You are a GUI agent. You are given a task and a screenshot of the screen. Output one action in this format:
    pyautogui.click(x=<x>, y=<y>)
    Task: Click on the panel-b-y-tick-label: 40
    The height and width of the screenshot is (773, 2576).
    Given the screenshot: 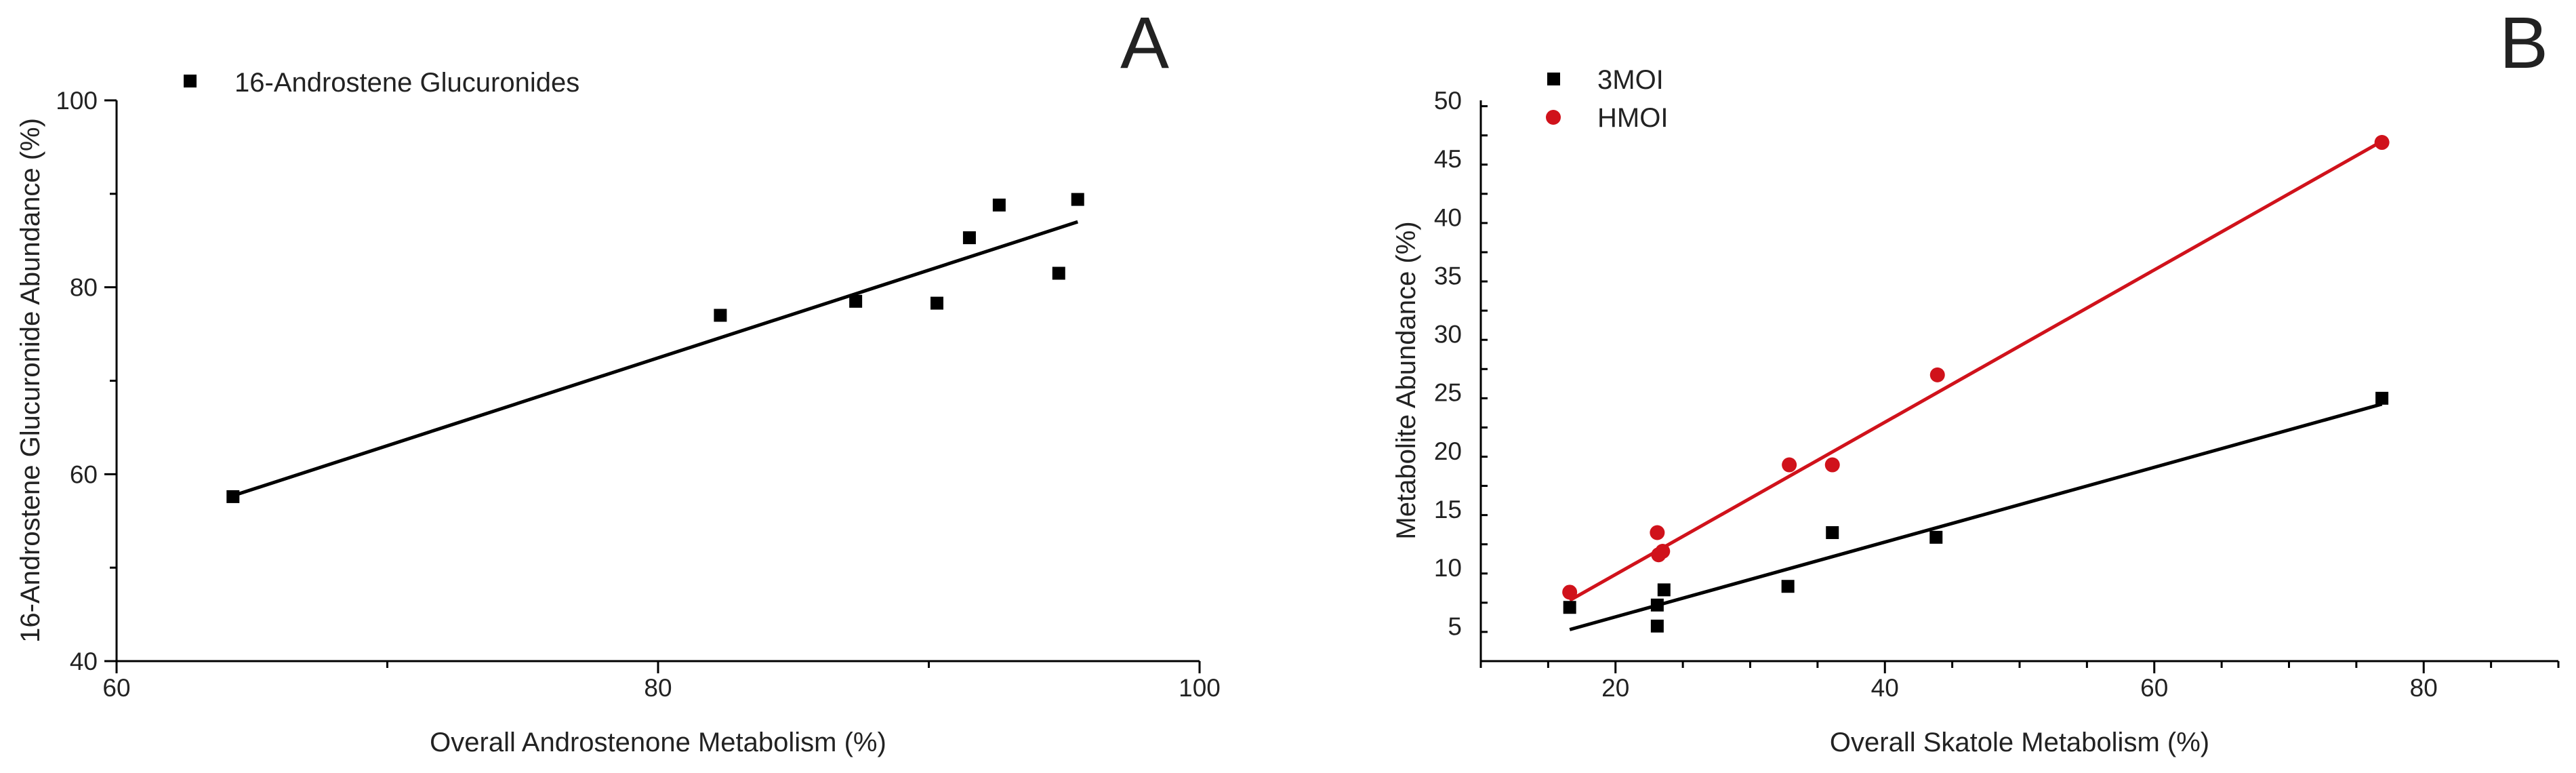 What is the action you would take?
    pyautogui.click(x=1448, y=217)
    